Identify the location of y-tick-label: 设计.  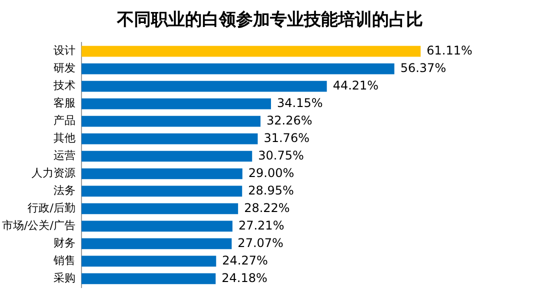
(64, 51).